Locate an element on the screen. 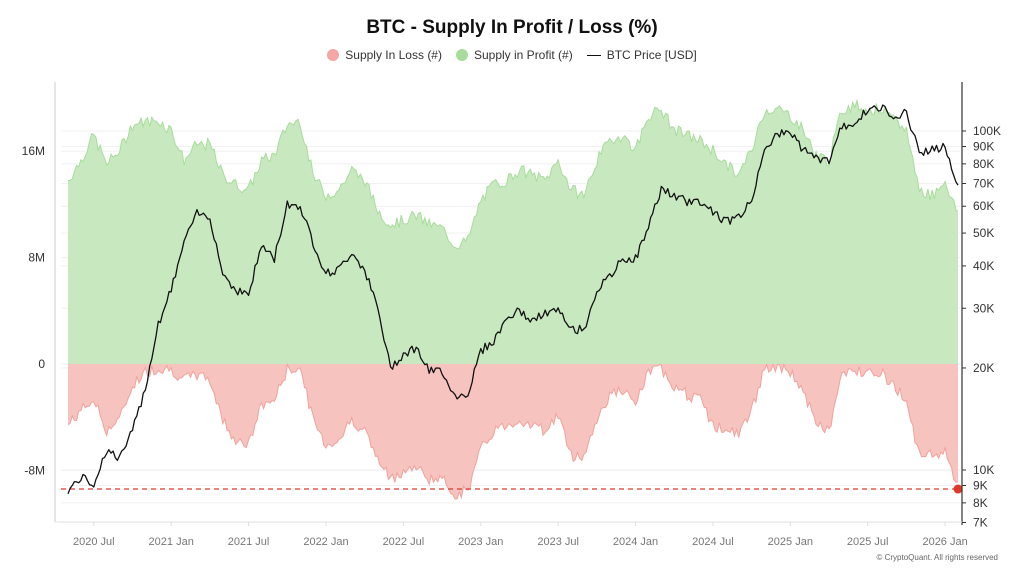  y-right-tick-label: 20K is located at coordinates (983, 368).